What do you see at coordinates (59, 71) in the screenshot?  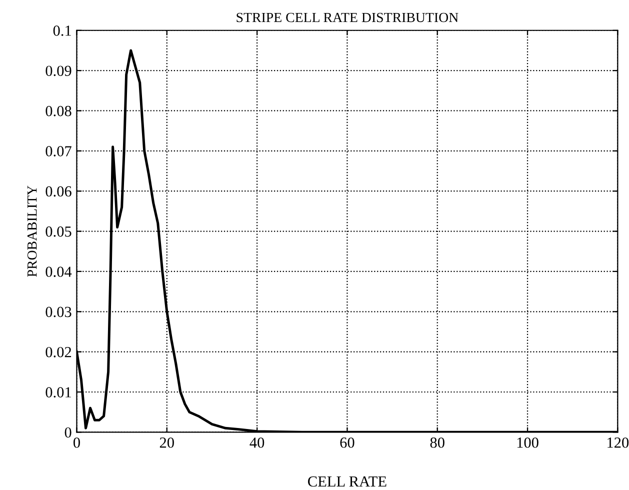 I see `y-tick-label: 0.09` at bounding box center [59, 71].